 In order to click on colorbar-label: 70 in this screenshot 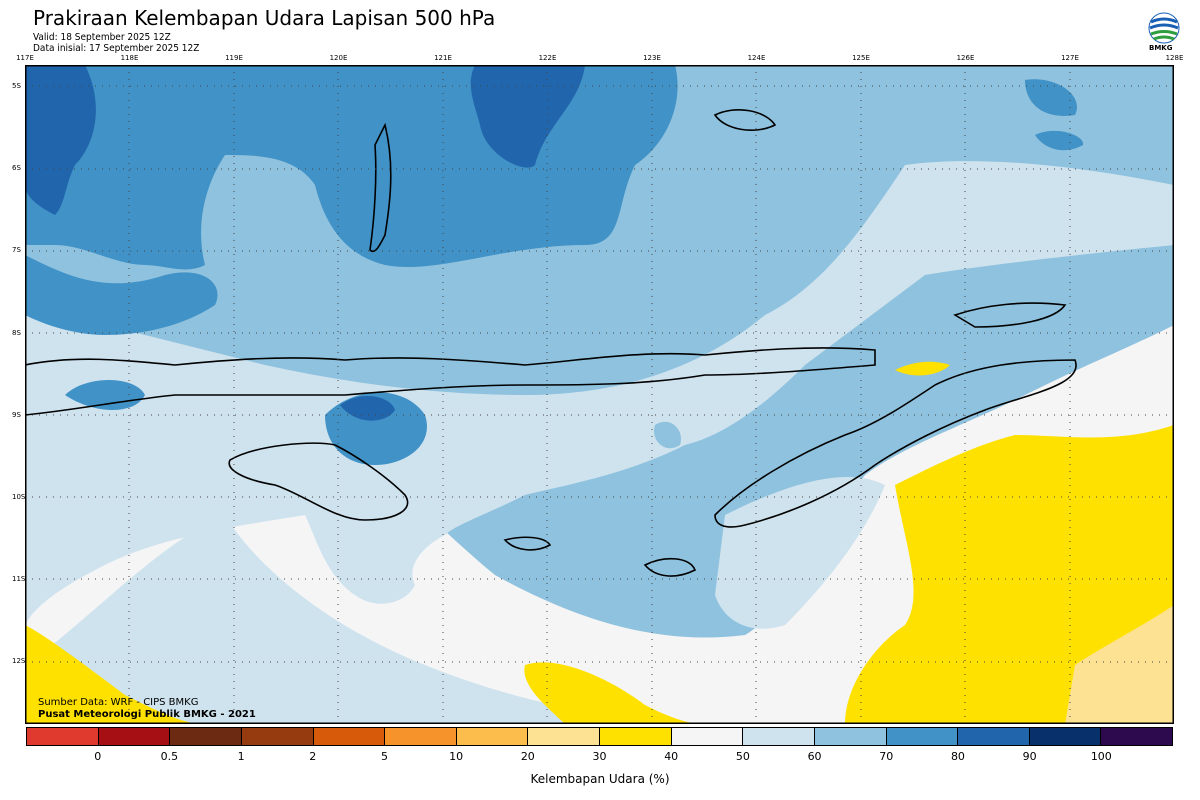, I will do `click(886, 756)`.